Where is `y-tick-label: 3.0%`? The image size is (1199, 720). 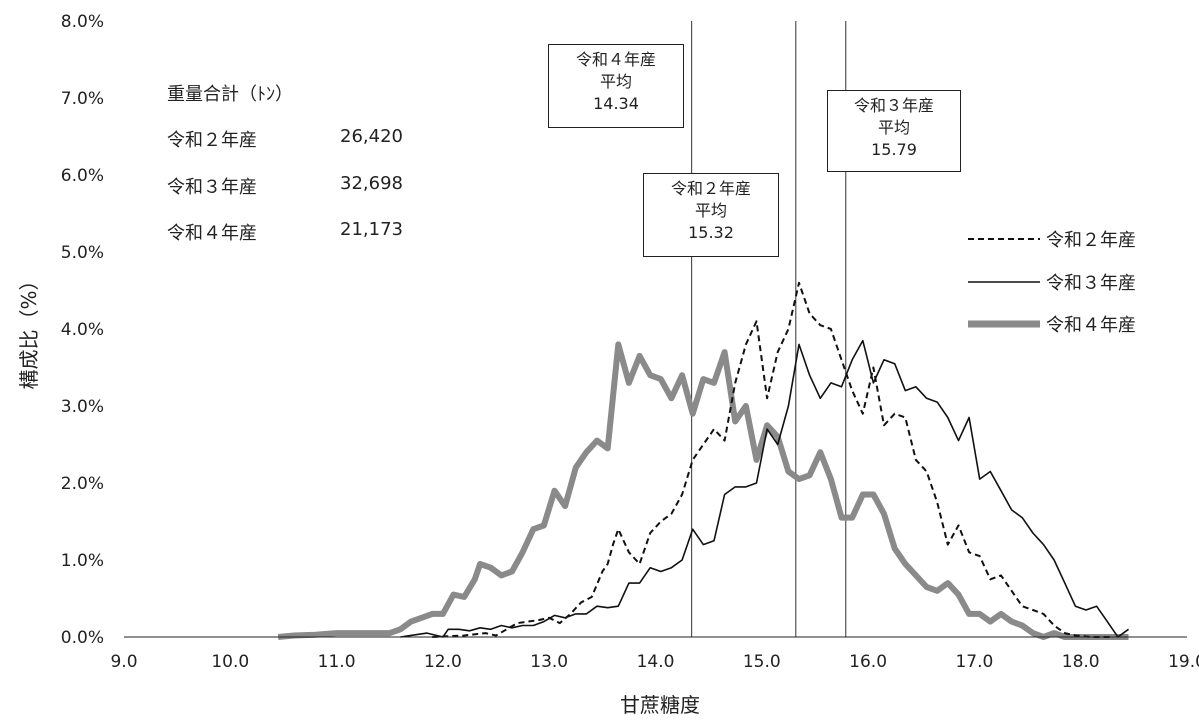
y-tick-label: 3.0% is located at coordinates (82, 407).